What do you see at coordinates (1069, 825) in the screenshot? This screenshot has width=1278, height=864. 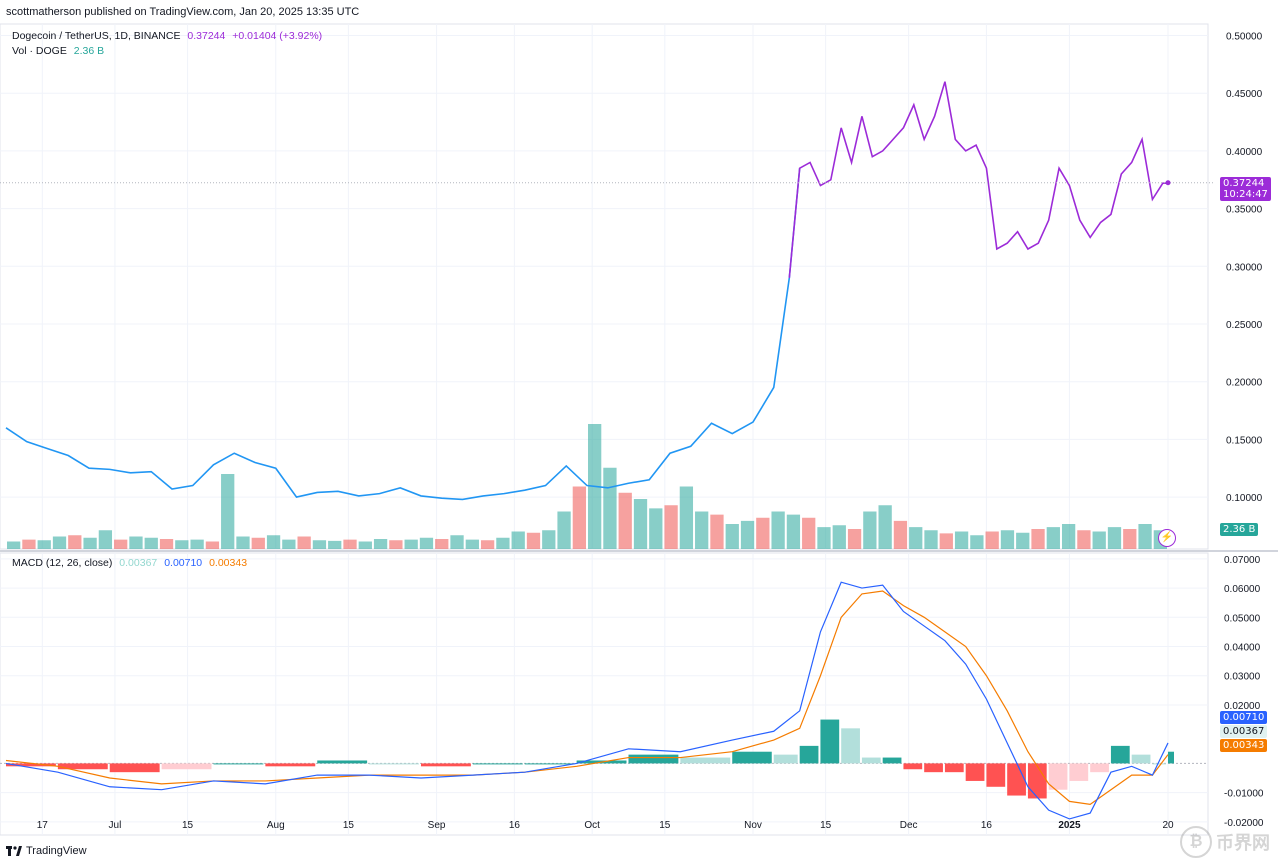 I see `x-tick-label: 2025` at bounding box center [1069, 825].